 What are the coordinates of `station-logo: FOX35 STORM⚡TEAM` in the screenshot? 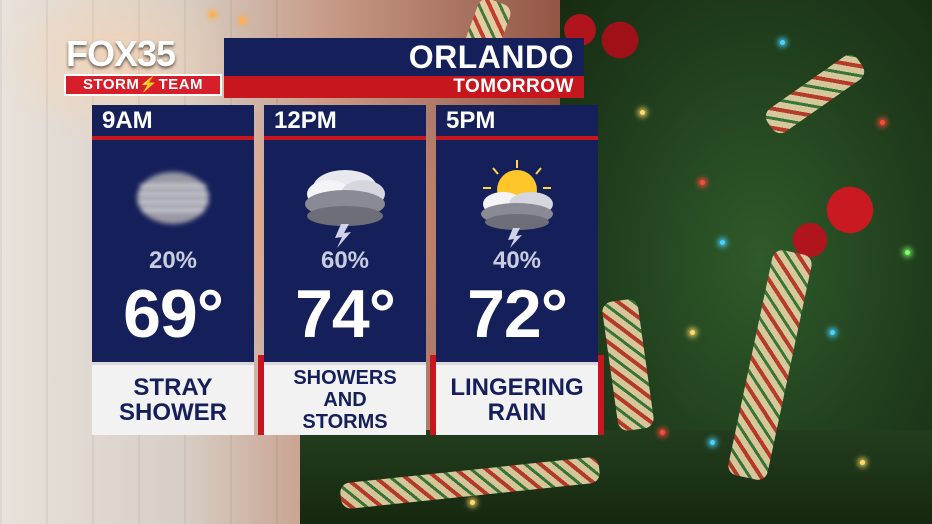 It's located at (144, 67).